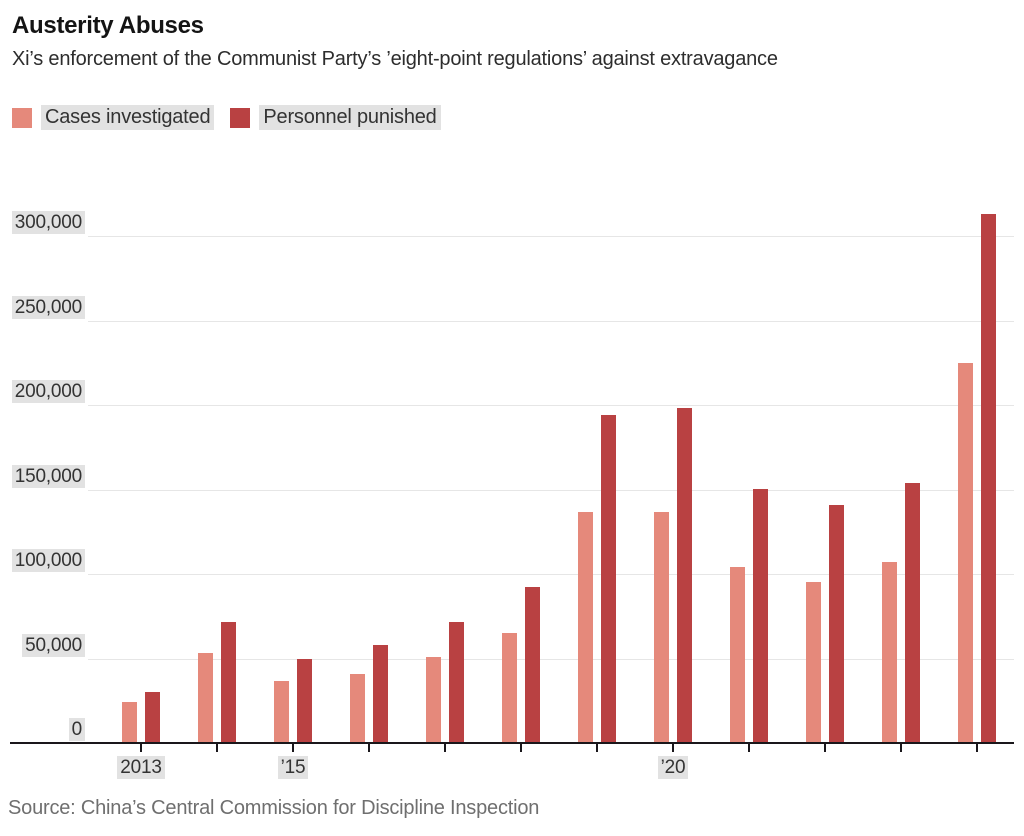  I want to click on bar-cases-investigated-2013, so click(129, 722).